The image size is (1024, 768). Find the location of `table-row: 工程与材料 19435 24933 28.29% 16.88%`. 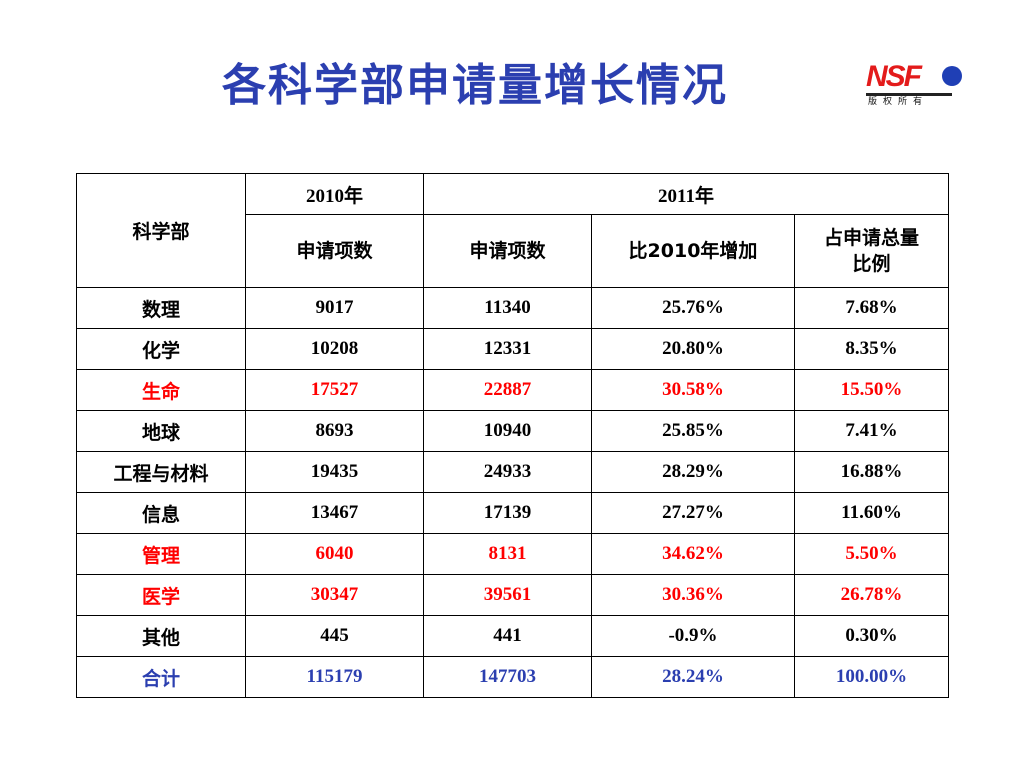

table-row: 工程与材料 19435 24933 28.29% 16.88% is located at coordinates (512, 472).